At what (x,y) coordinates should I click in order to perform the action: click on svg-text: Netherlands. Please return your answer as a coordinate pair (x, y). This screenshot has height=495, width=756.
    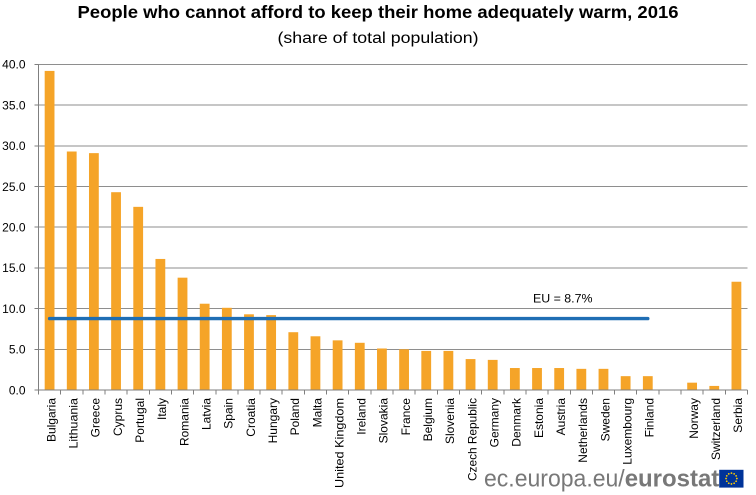
    Looking at the image, I should click on (583, 430).